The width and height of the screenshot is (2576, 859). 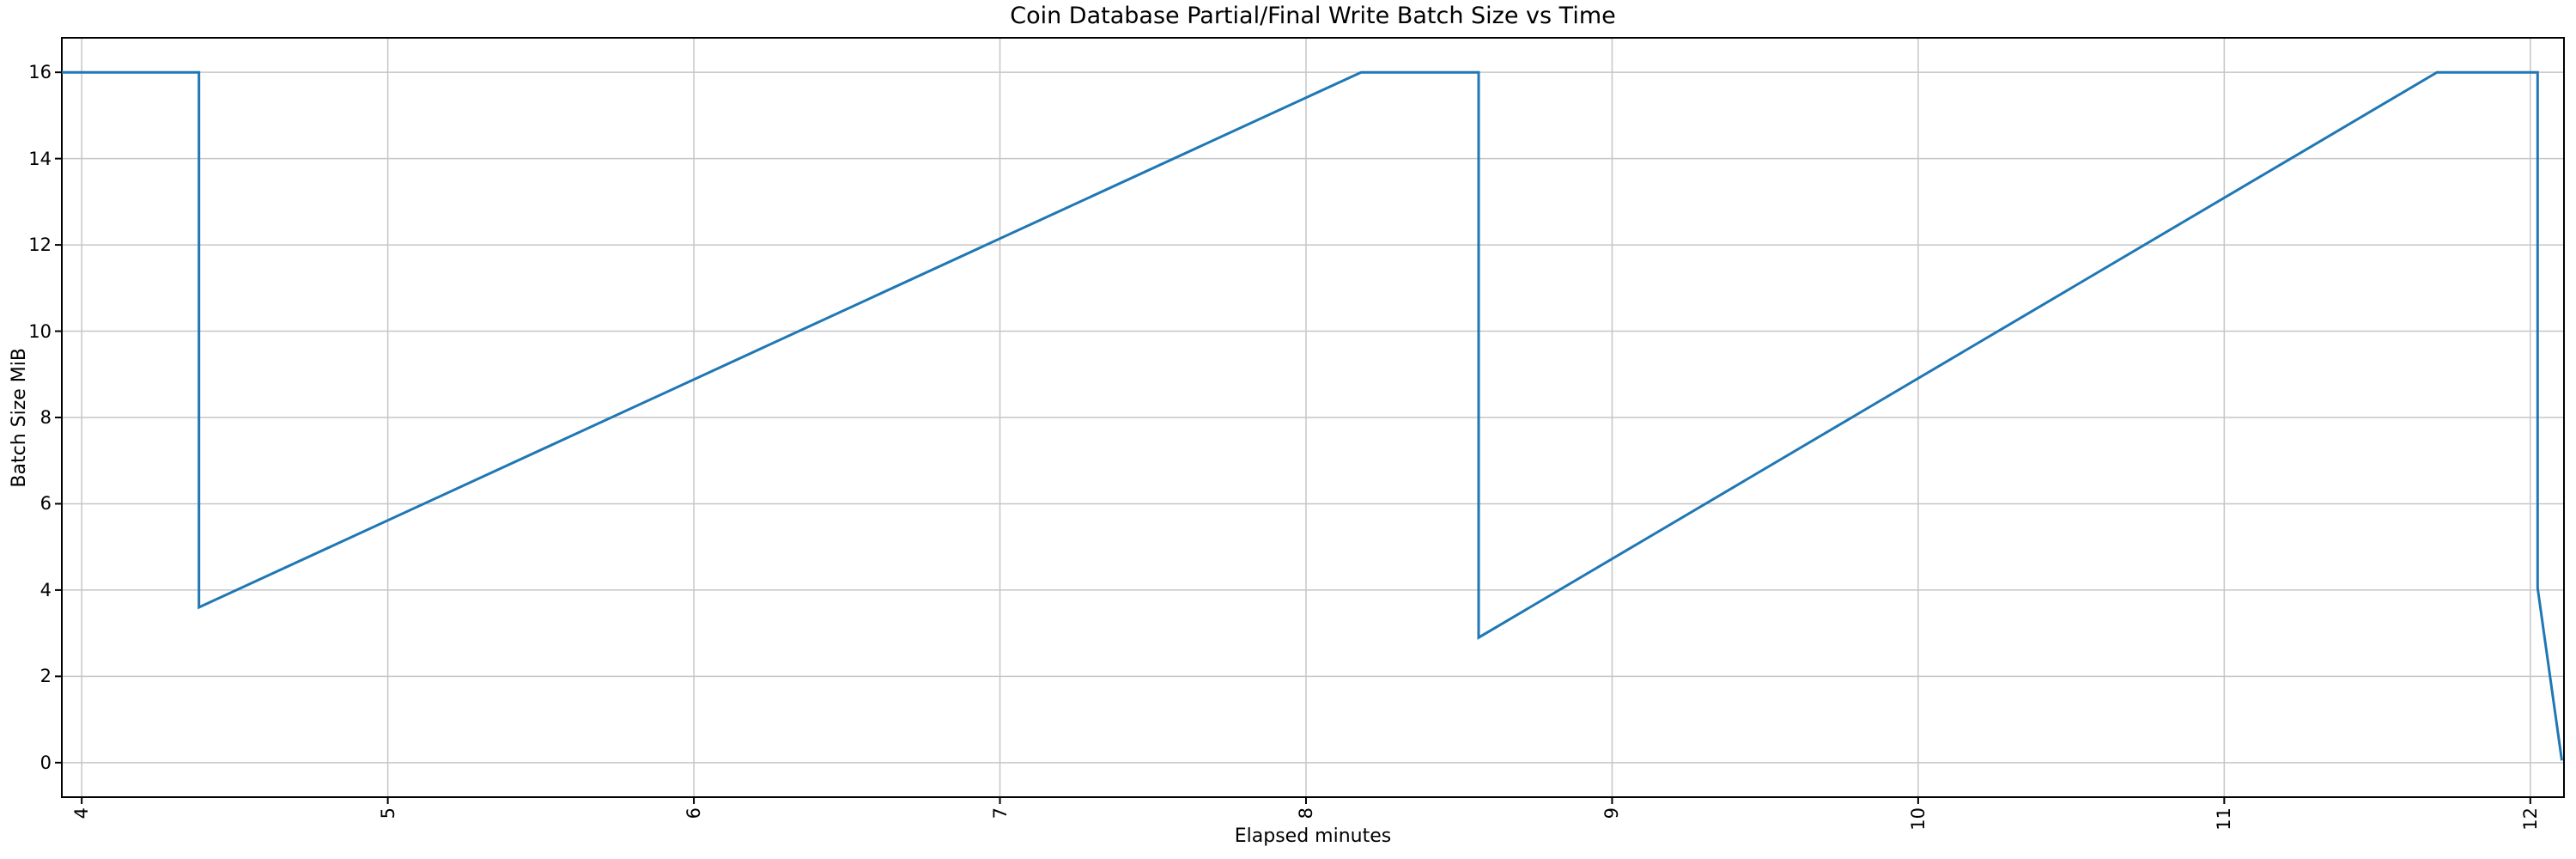 I want to click on x-tick-label: 9, so click(x=1612, y=813).